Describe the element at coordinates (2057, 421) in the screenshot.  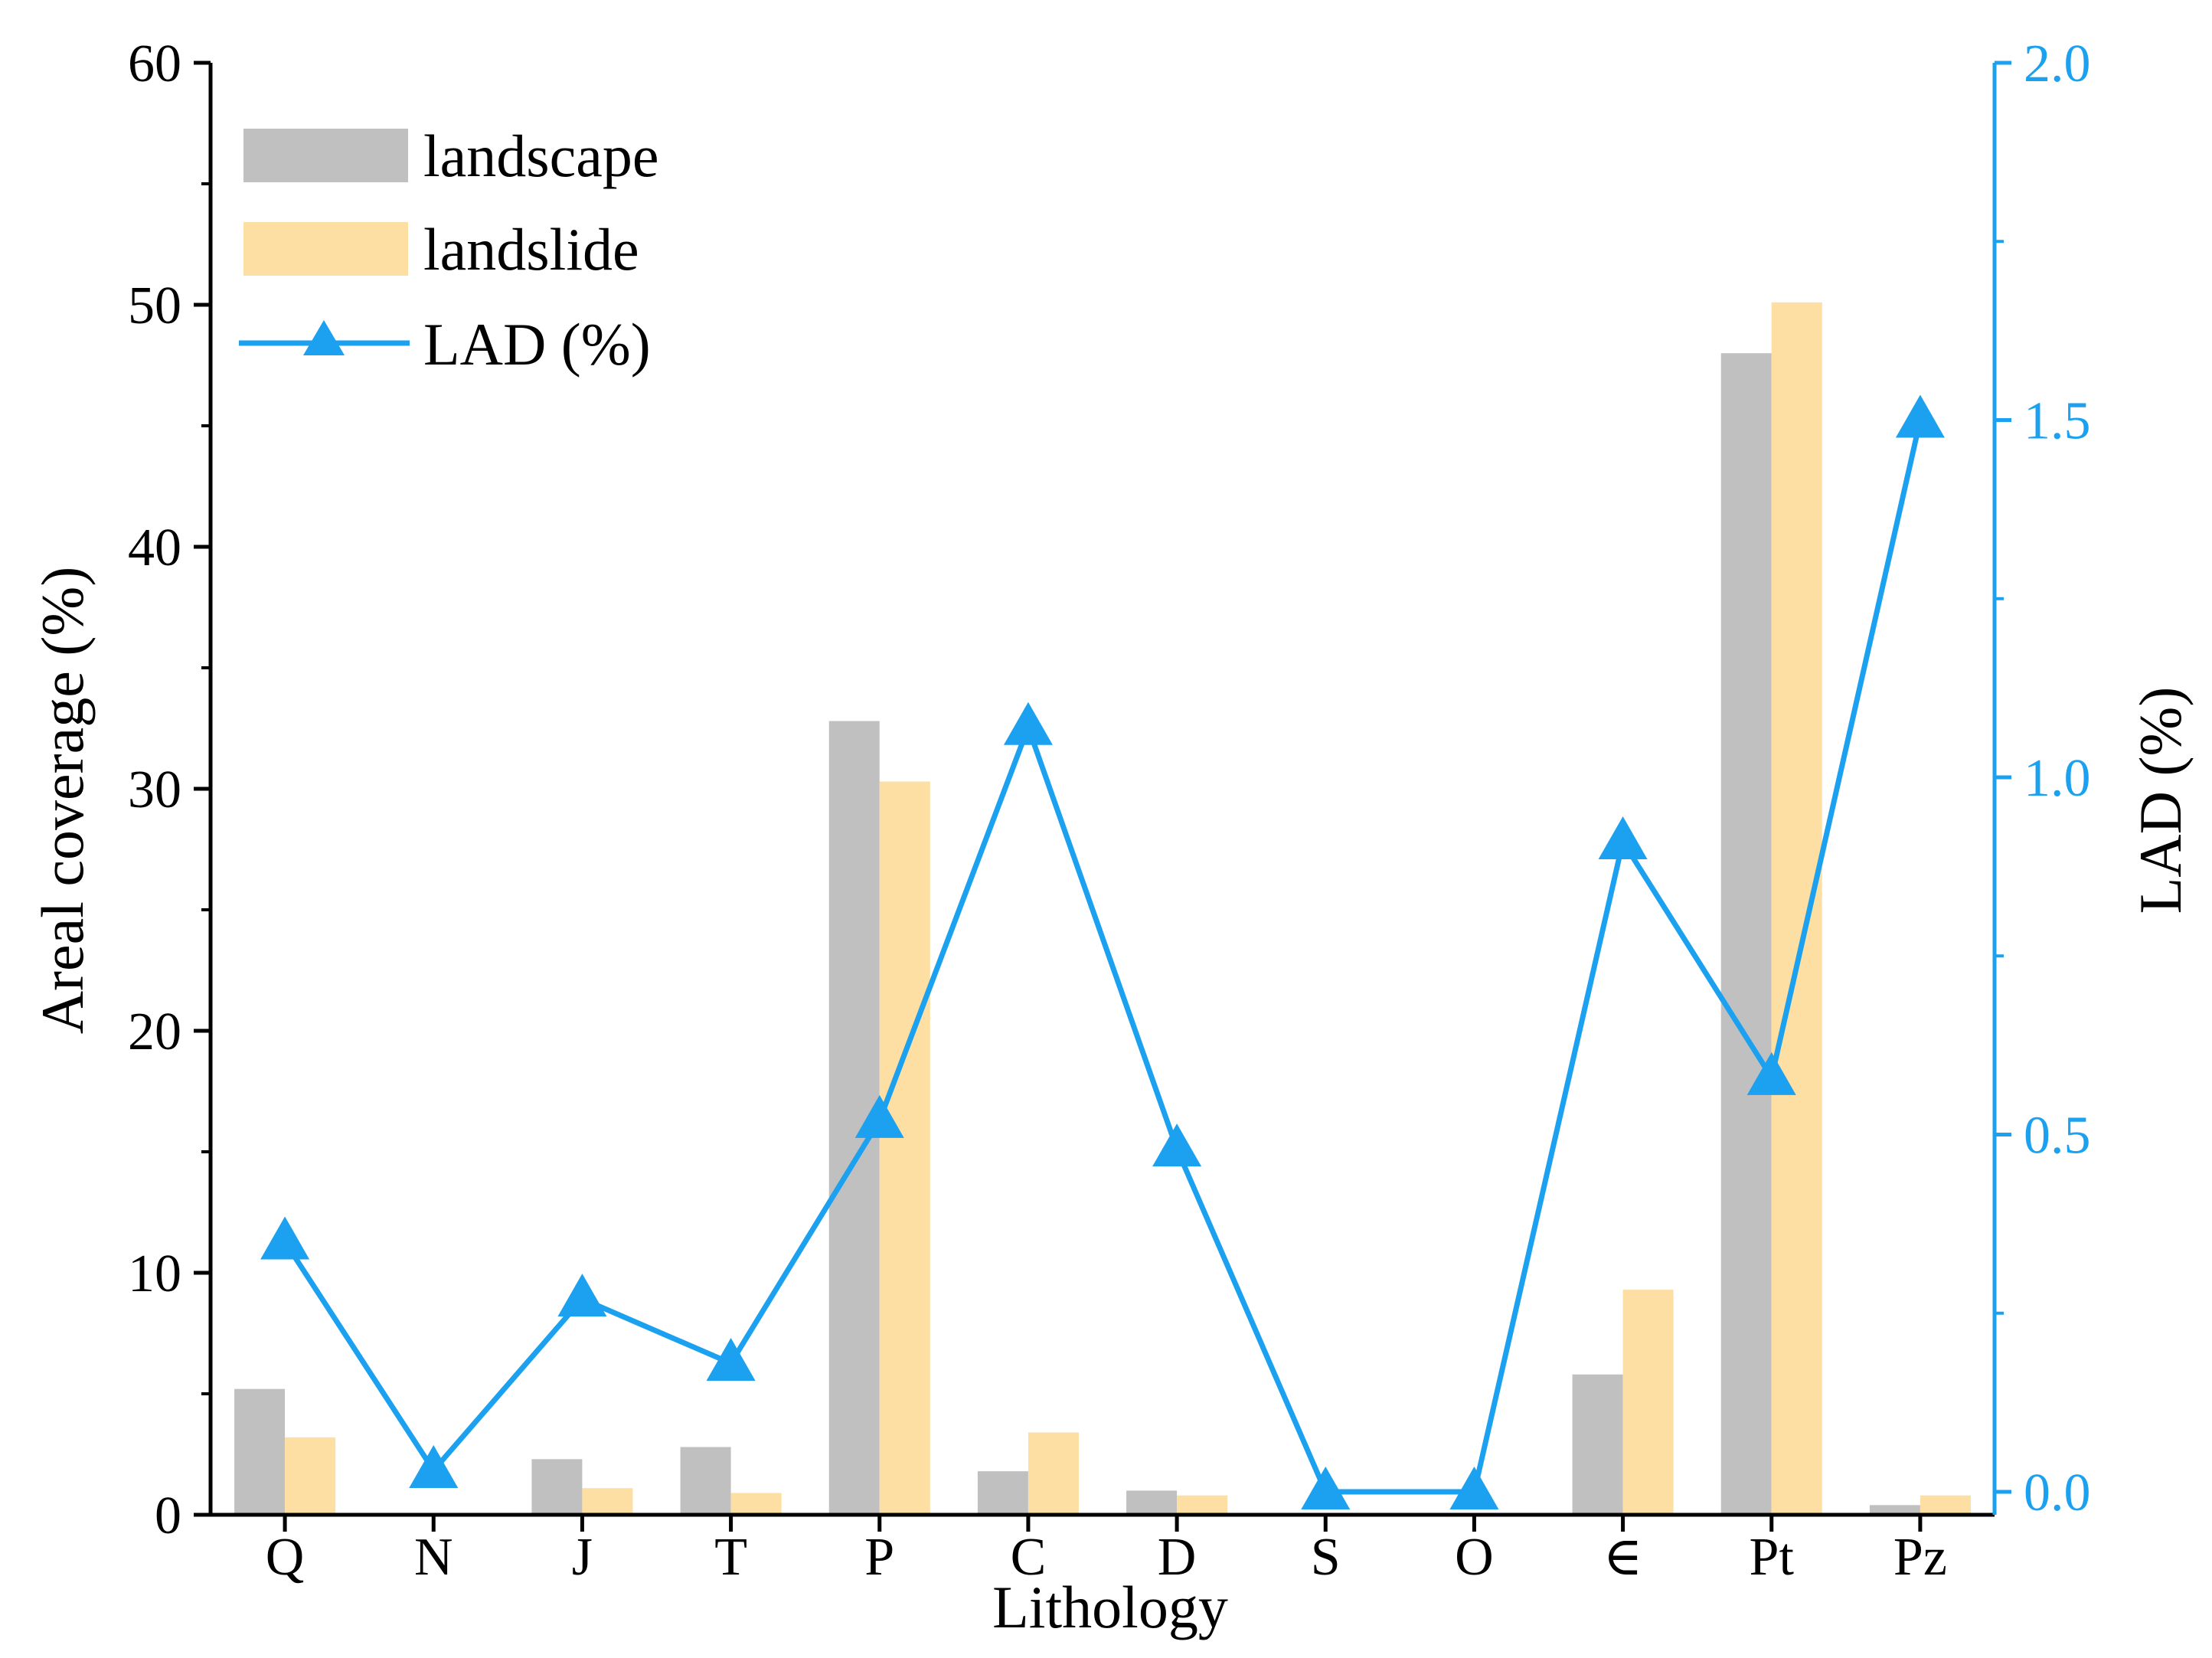
I see `y2-tick-label-3: 1.5` at that location.